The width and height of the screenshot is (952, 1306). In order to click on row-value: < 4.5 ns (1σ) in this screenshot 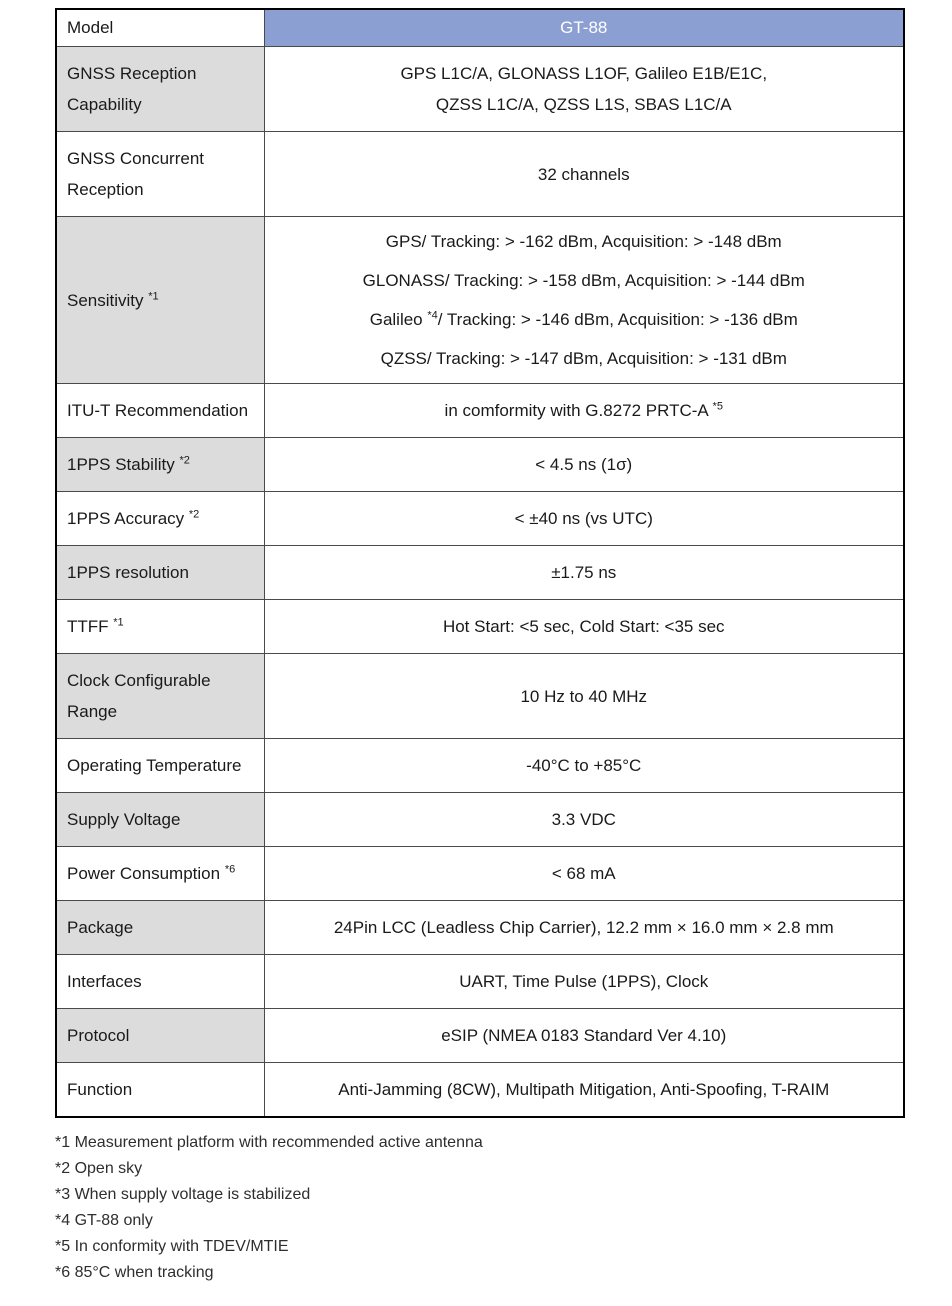, I will do `click(584, 464)`.